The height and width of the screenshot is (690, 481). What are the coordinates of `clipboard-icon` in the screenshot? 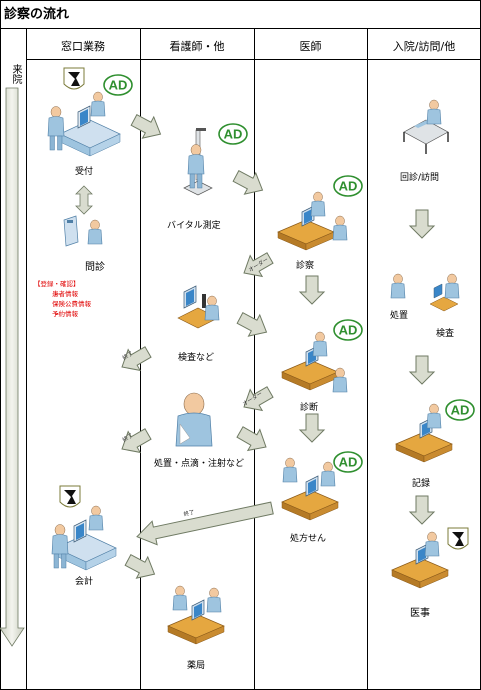 It's located at (71, 231).